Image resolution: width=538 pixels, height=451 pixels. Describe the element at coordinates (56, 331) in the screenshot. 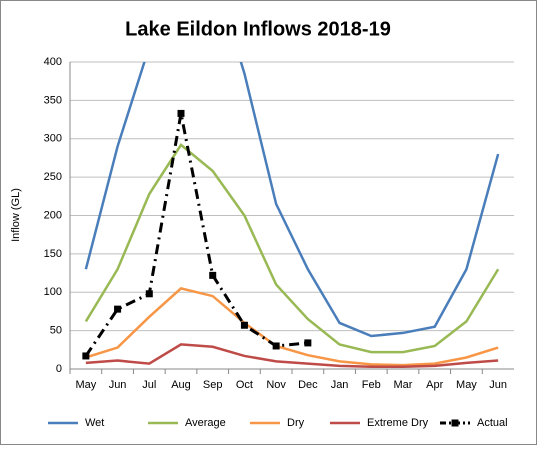

I see `y-tick-label: 50` at that location.